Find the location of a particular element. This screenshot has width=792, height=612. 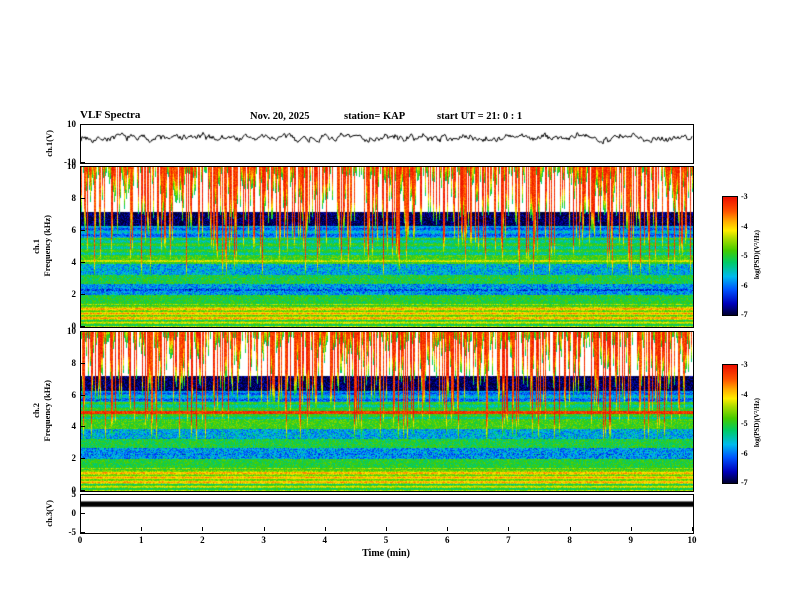

x-tick-label: 6 is located at coordinates (447, 540).